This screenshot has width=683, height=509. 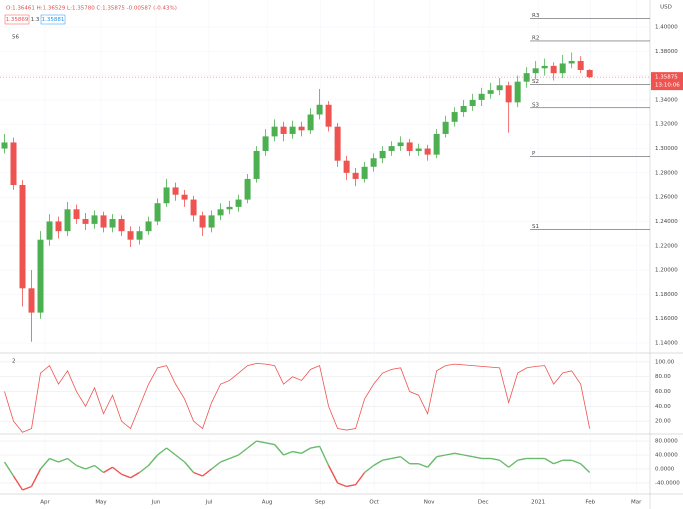 What do you see at coordinates (666, 271) in the screenshot?
I see `y-tick-label: 1.20000` at bounding box center [666, 271].